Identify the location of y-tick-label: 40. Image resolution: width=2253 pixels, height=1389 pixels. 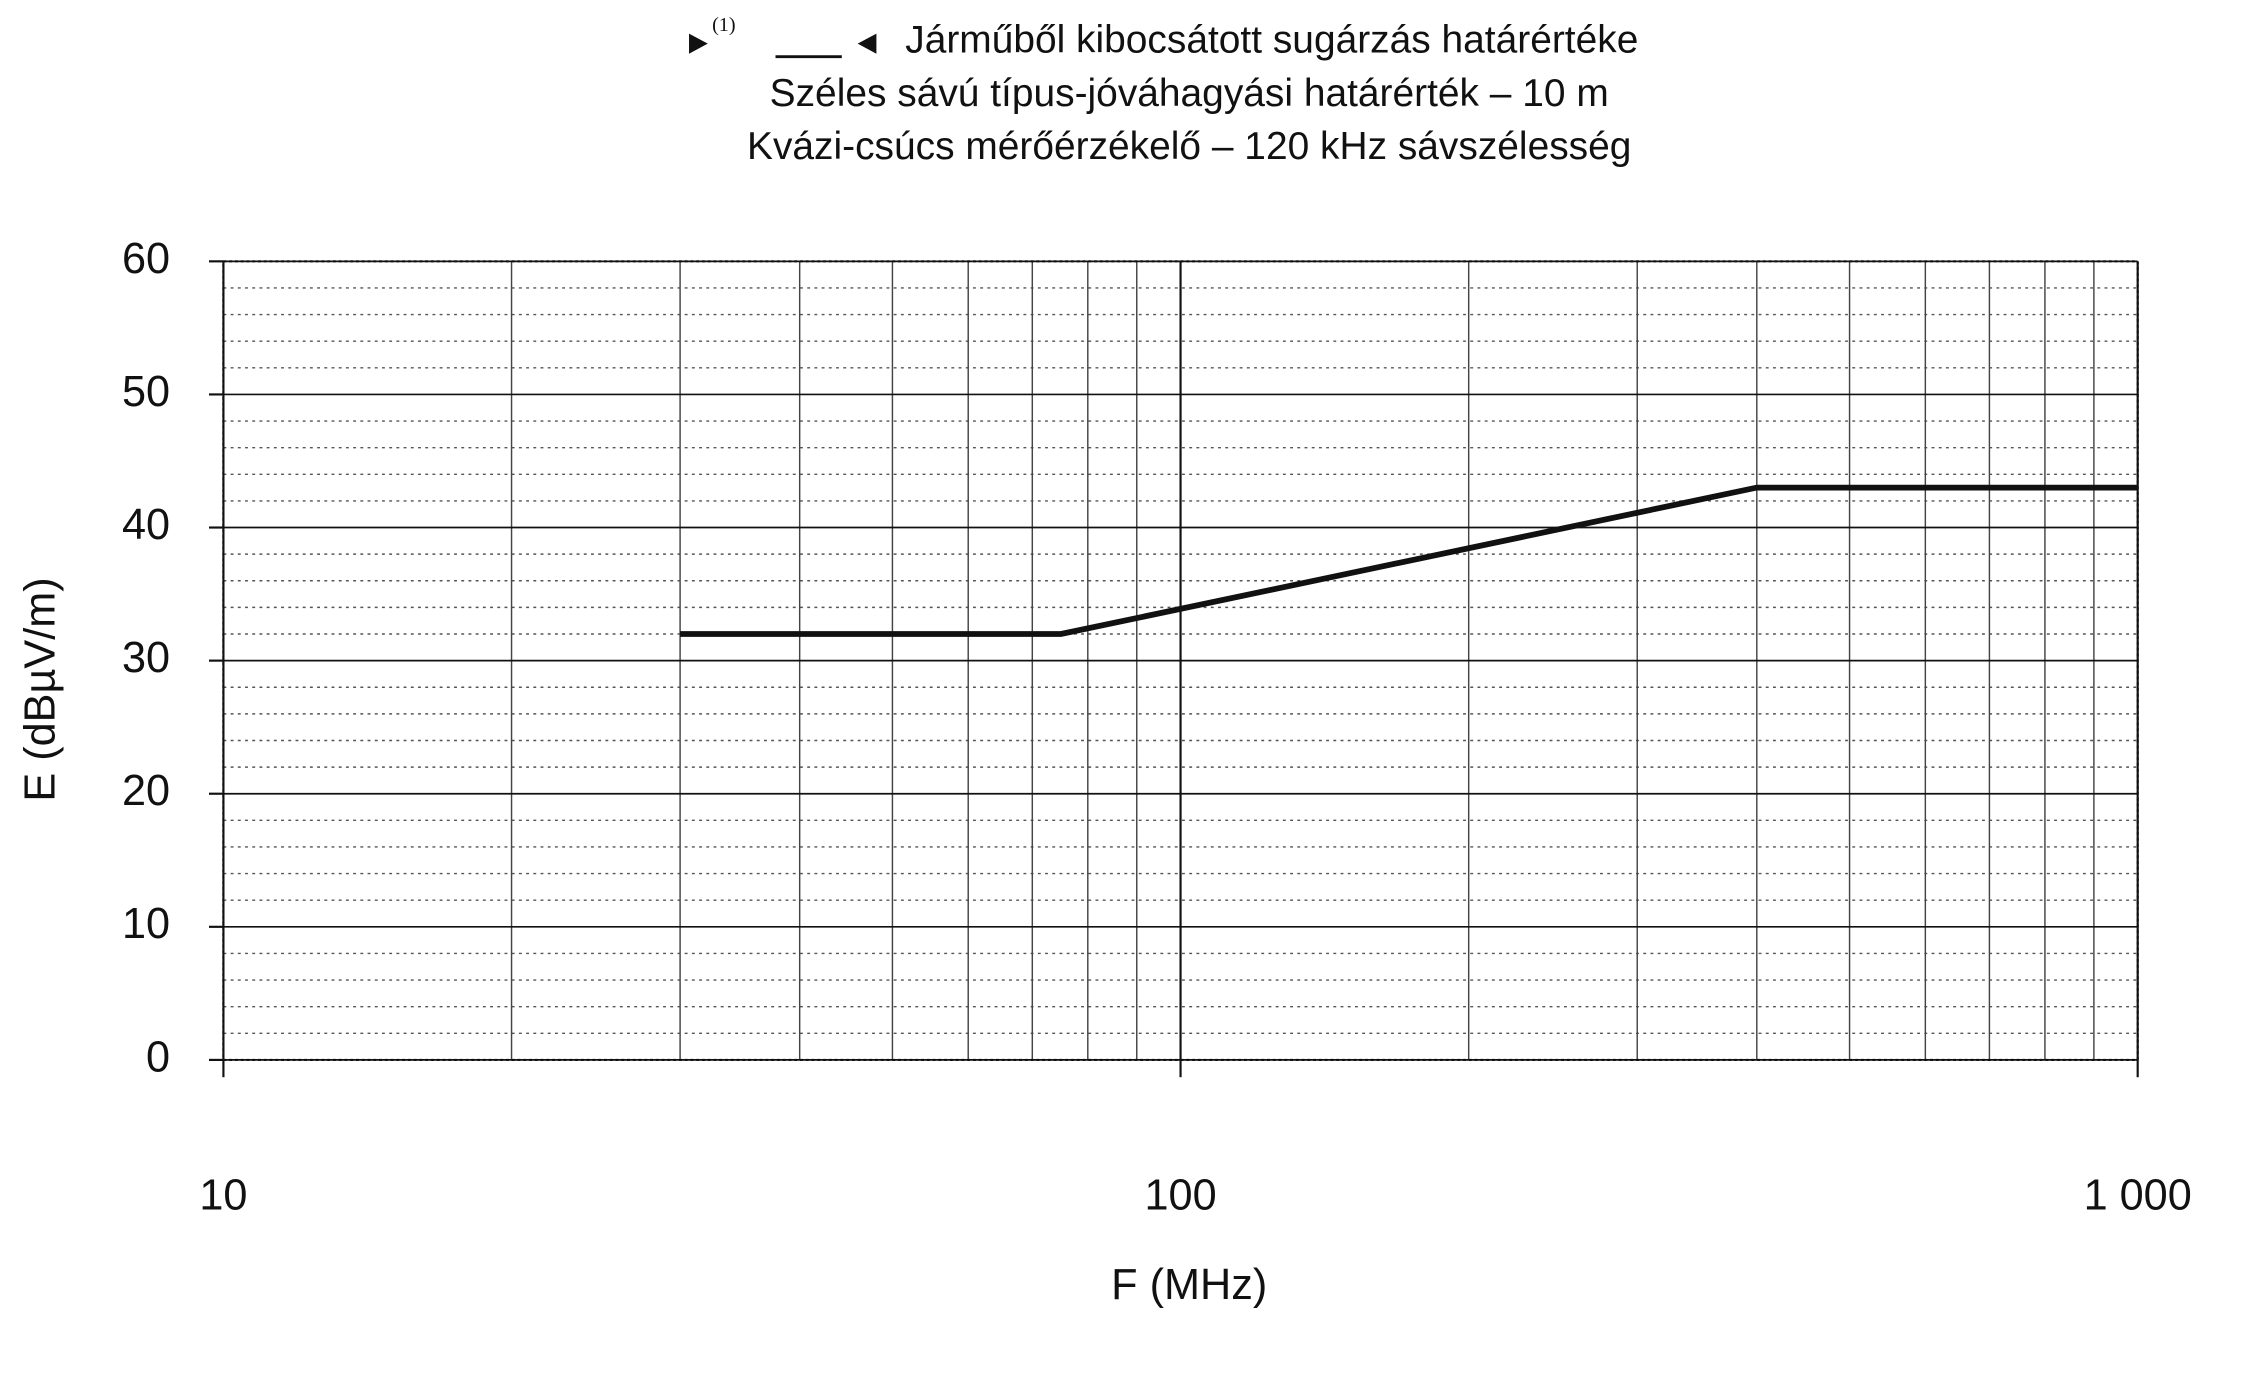
(146, 525).